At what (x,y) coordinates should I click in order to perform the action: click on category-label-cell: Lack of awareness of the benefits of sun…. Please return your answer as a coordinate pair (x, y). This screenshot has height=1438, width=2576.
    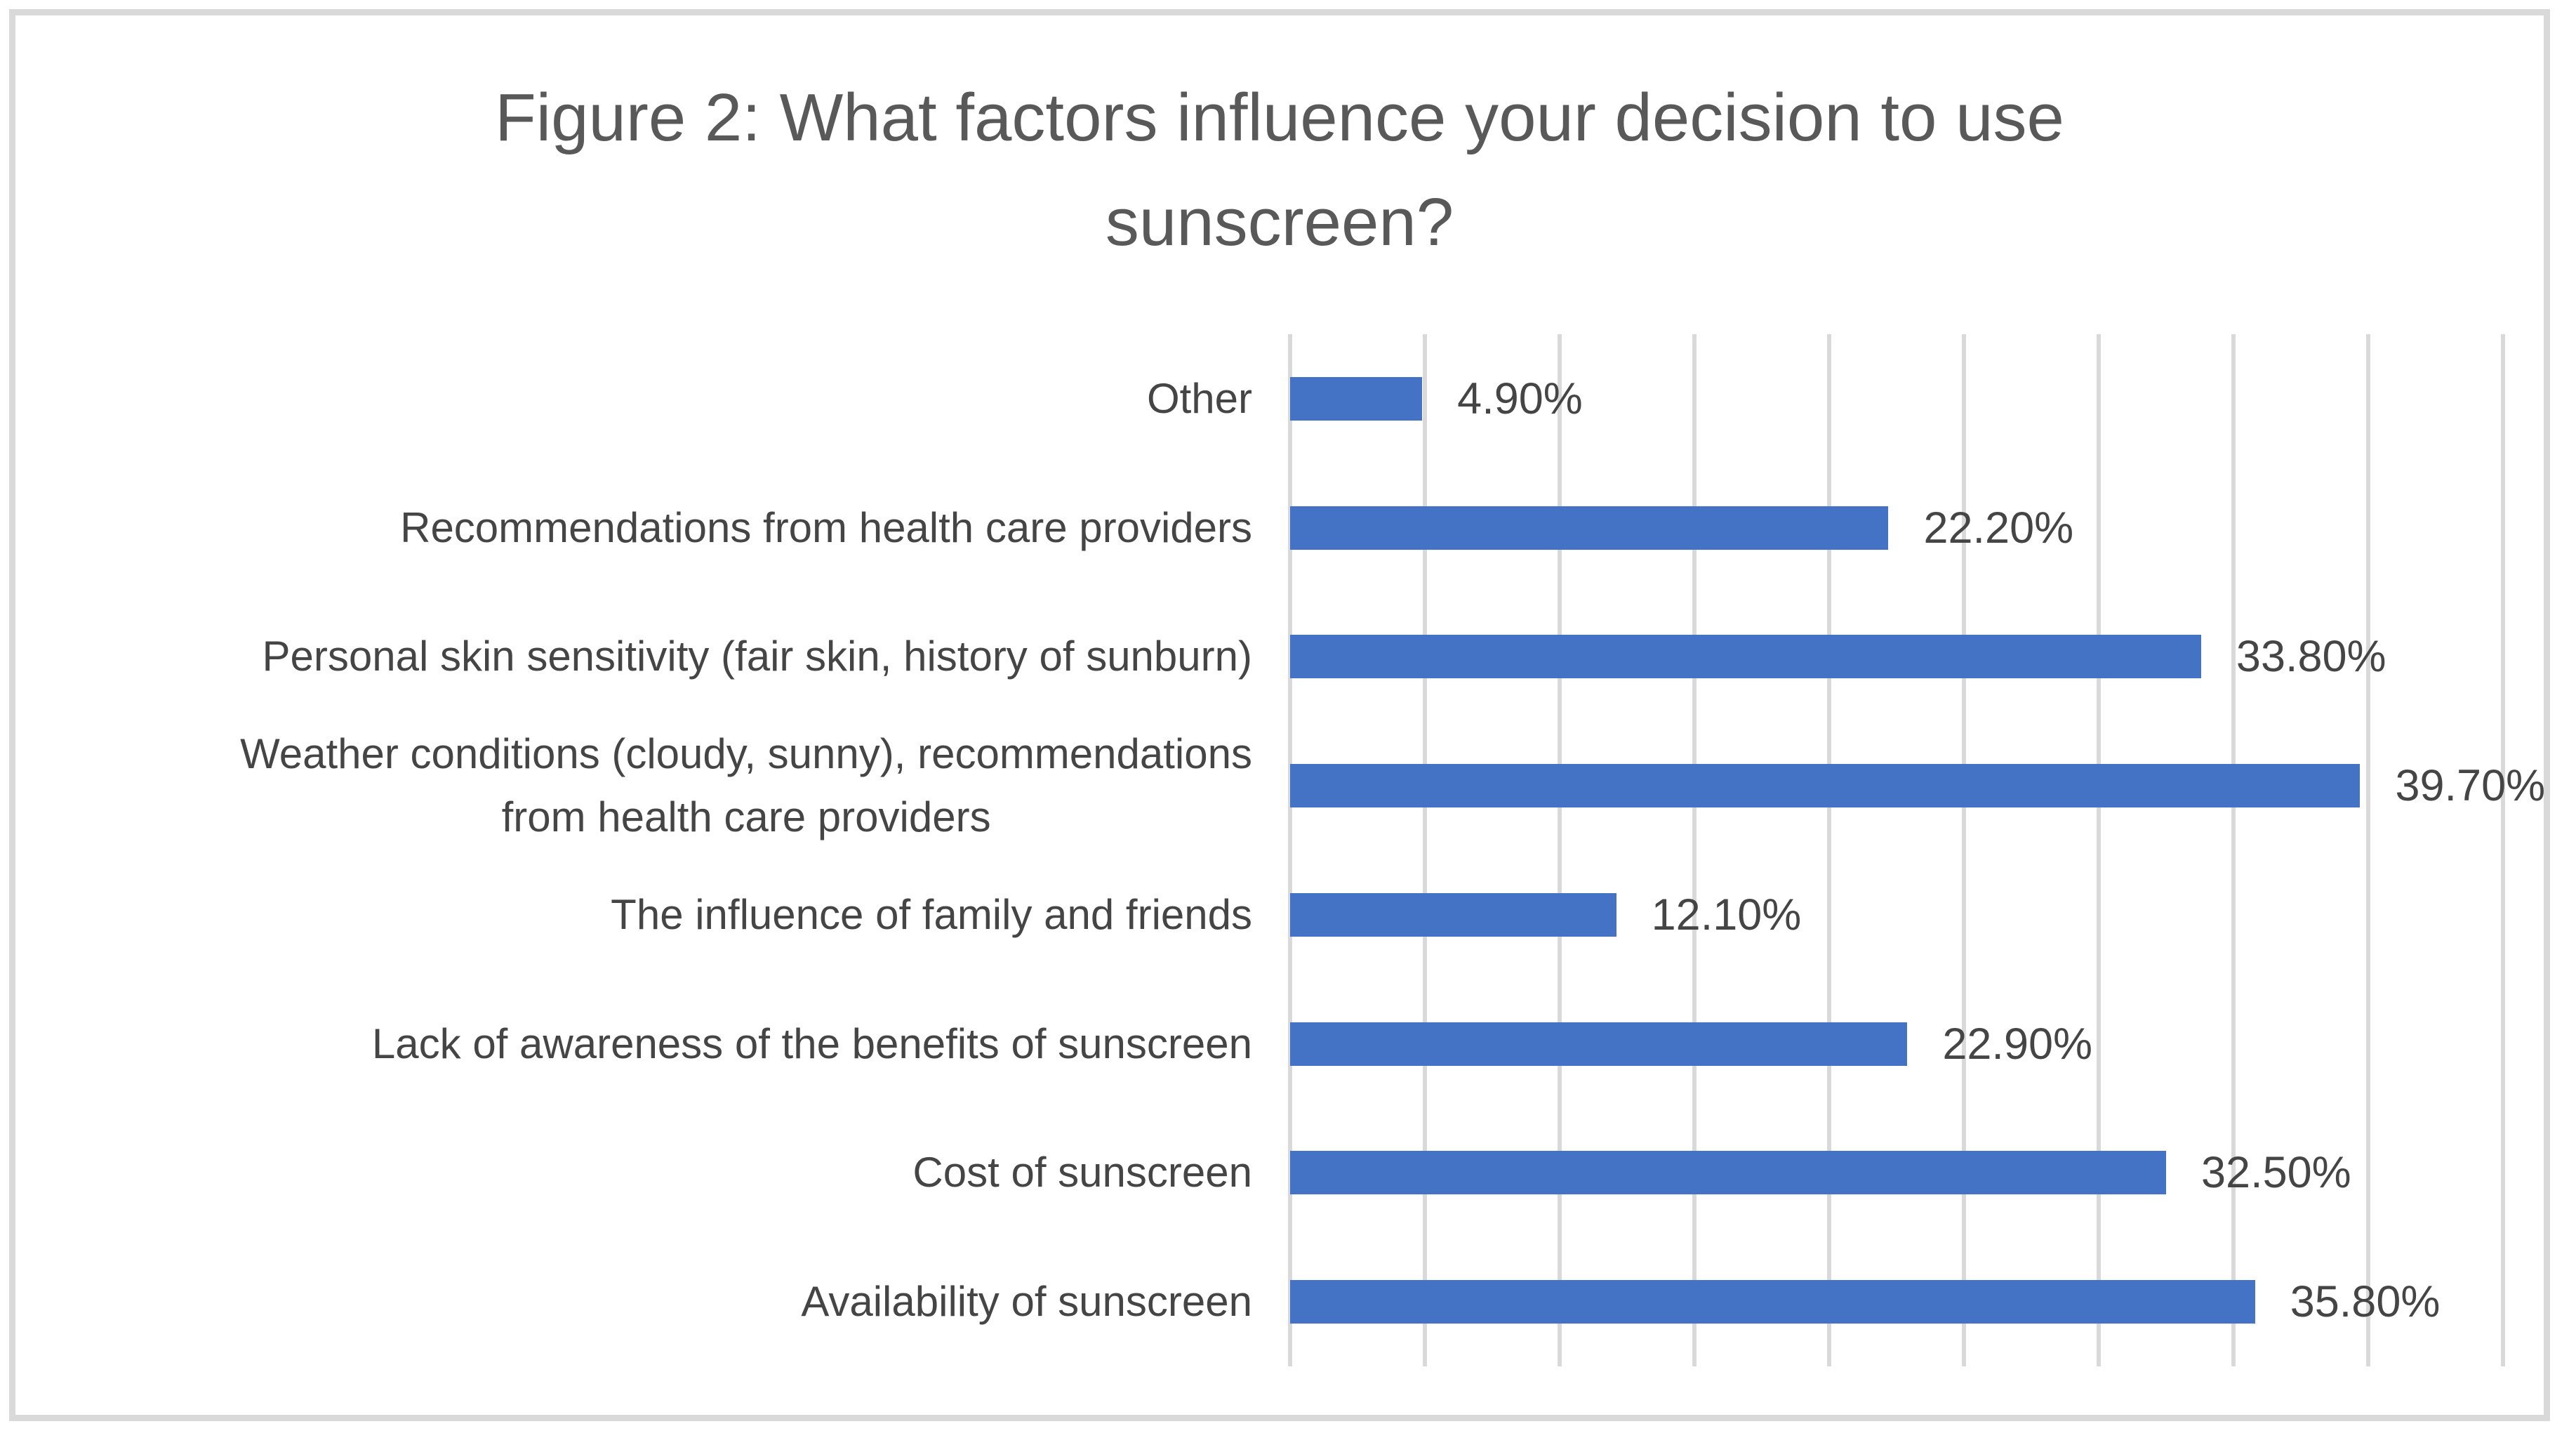
    Looking at the image, I should click on (648, 1044).